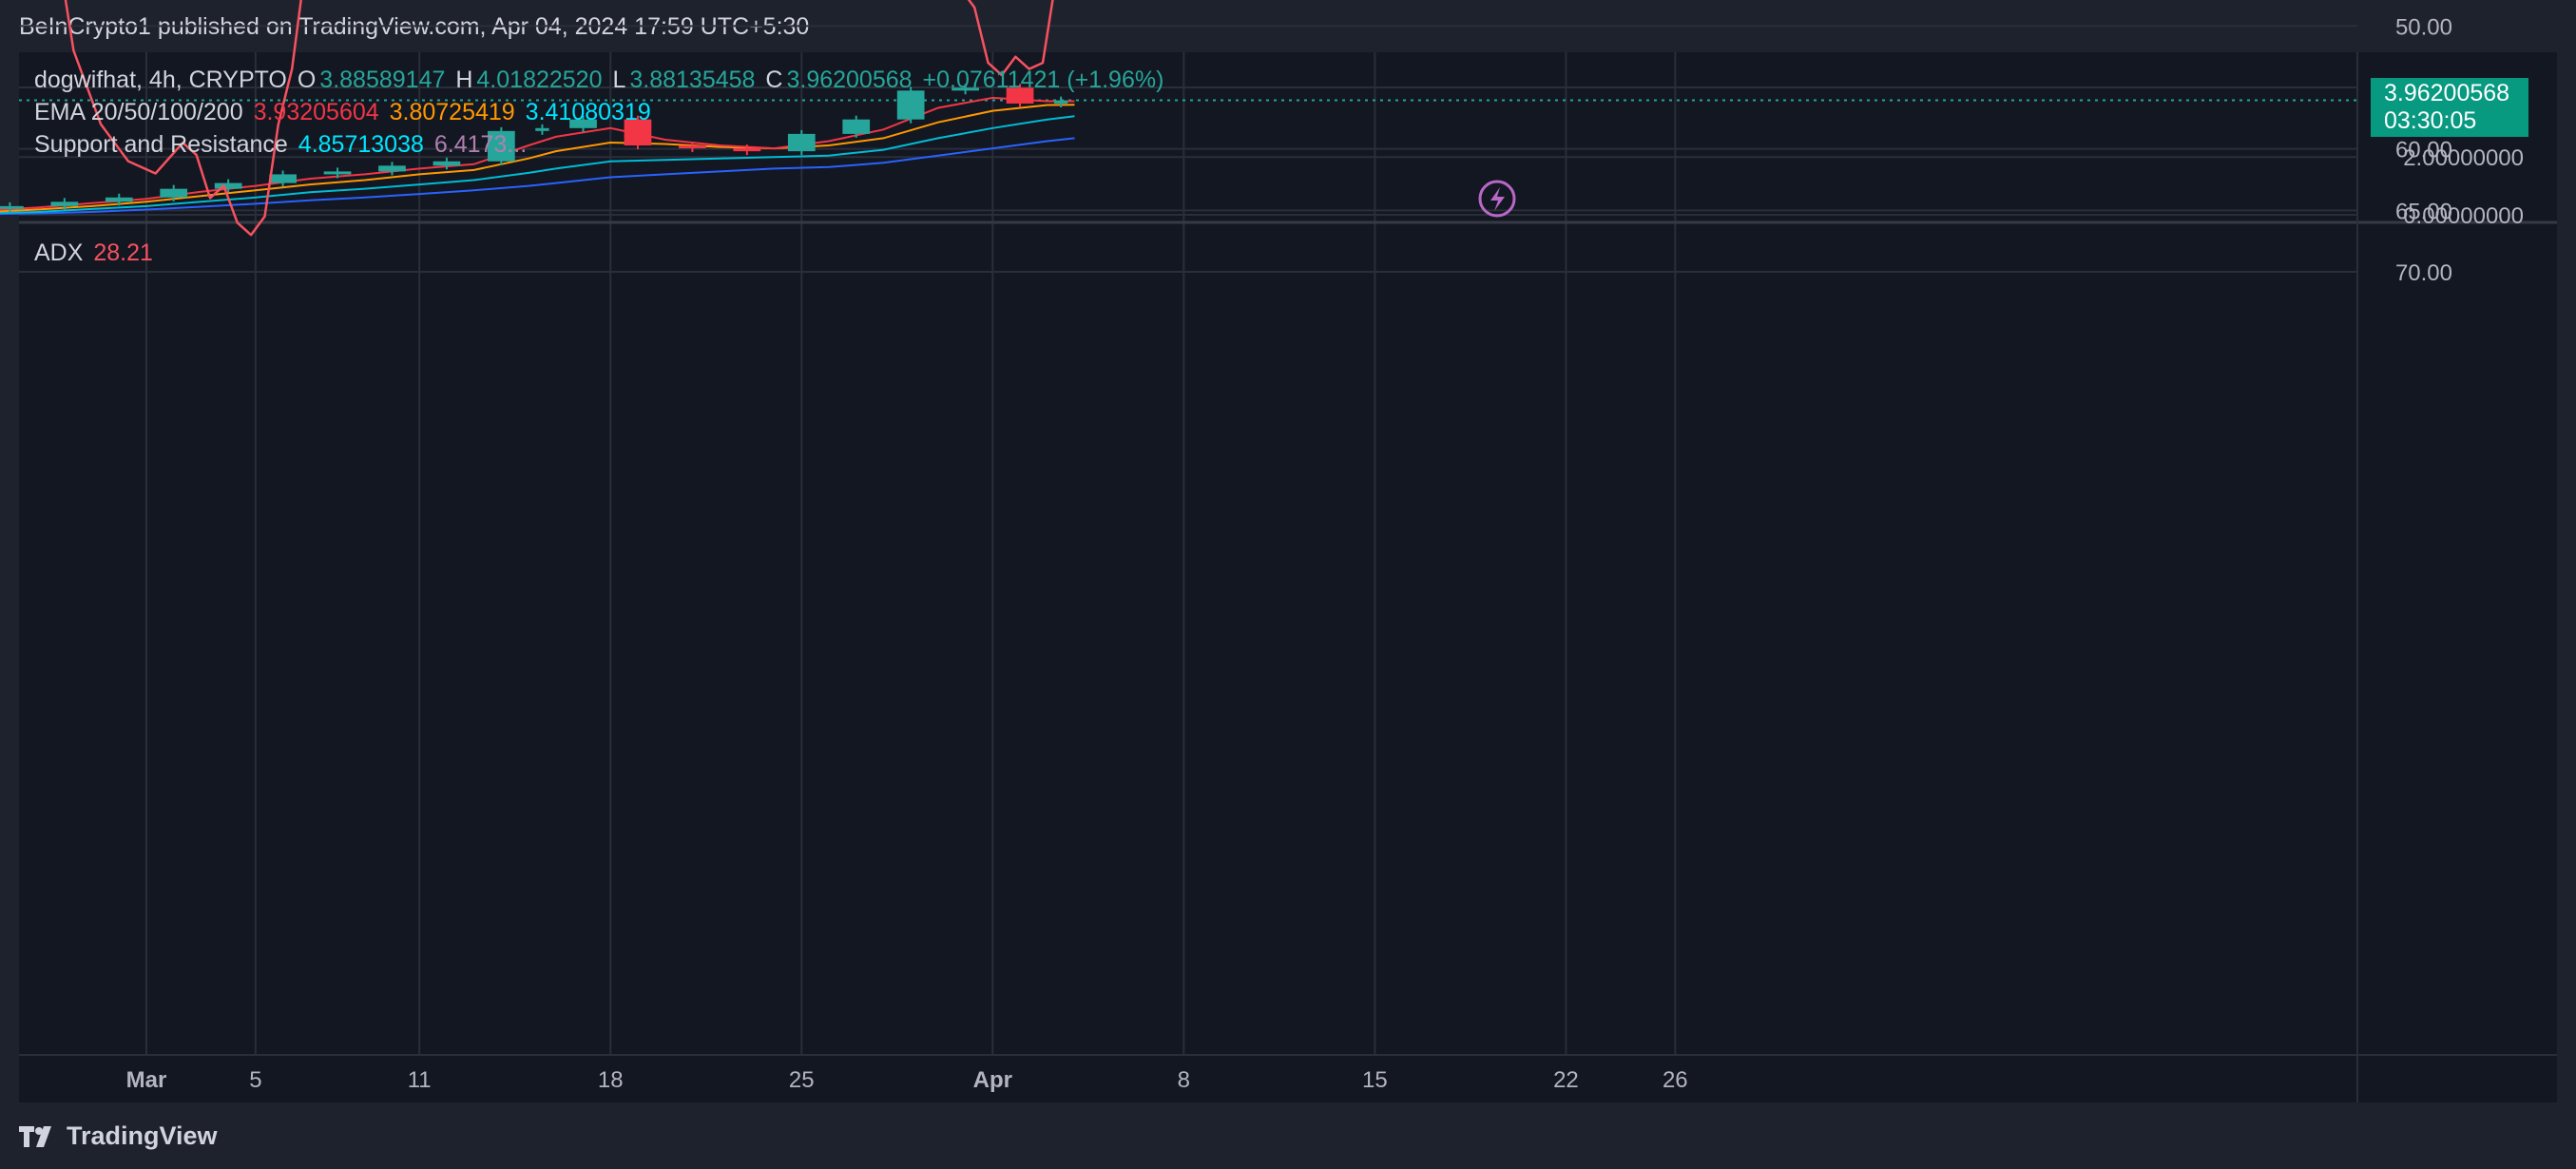 Image resolution: width=2576 pixels, height=1169 pixels. What do you see at coordinates (1178, 150) in the screenshot?
I see `price-pane` at bounding box center [1178, 150].